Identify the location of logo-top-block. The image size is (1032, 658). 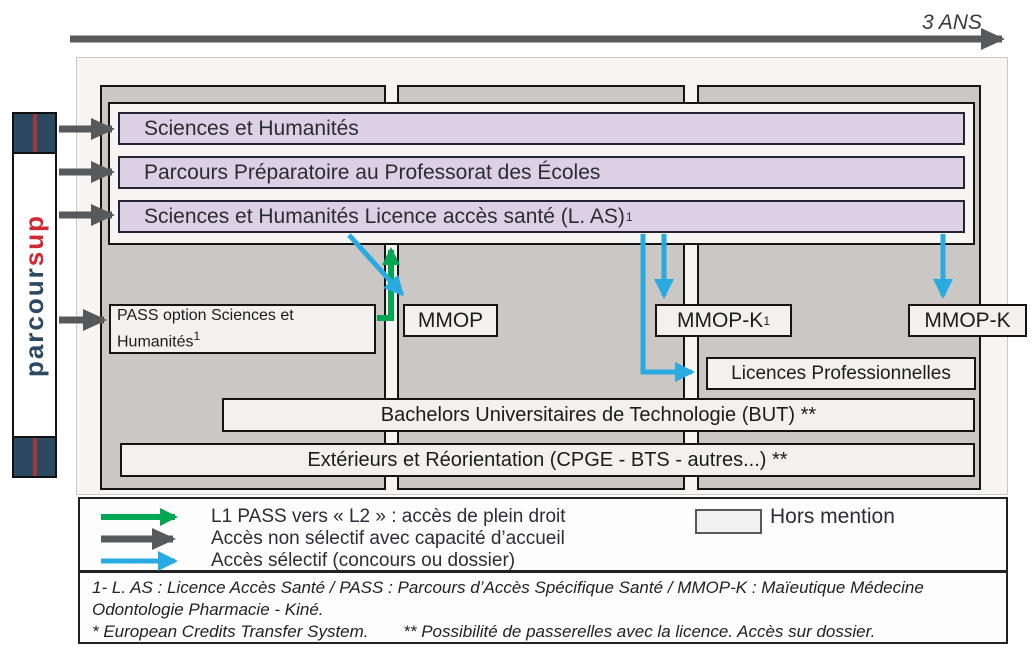
(34, 134).